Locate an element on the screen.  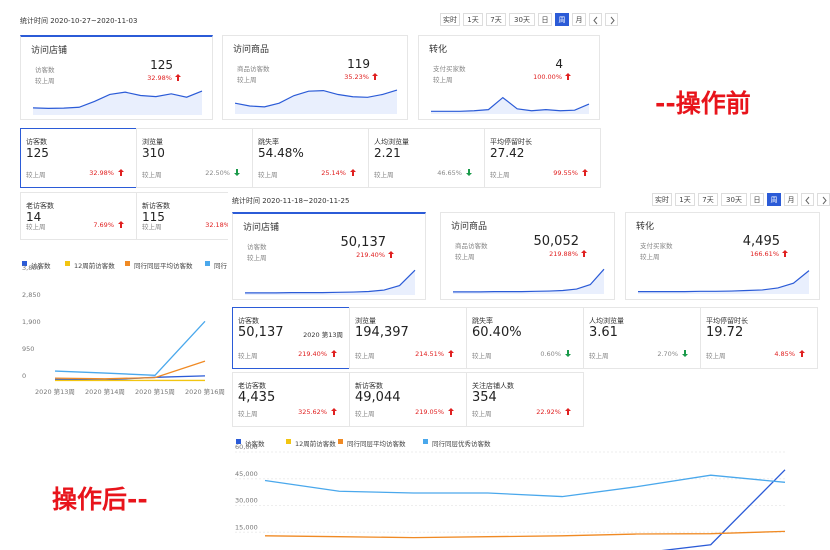
sparkline-line is located at coordinates (316, 98).